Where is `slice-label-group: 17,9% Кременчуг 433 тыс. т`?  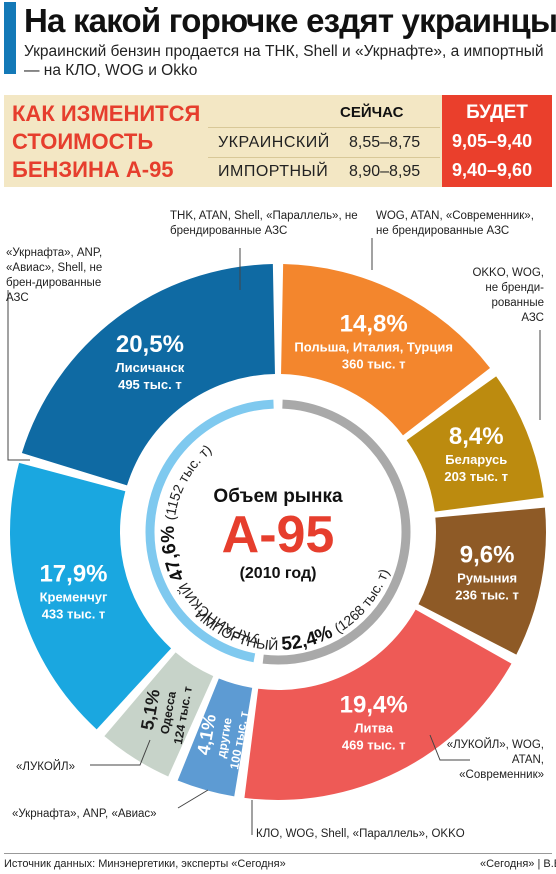
slice-label-group: 17,9% Кременчуг 433 тыс. т is located at coordinates (73, 591).